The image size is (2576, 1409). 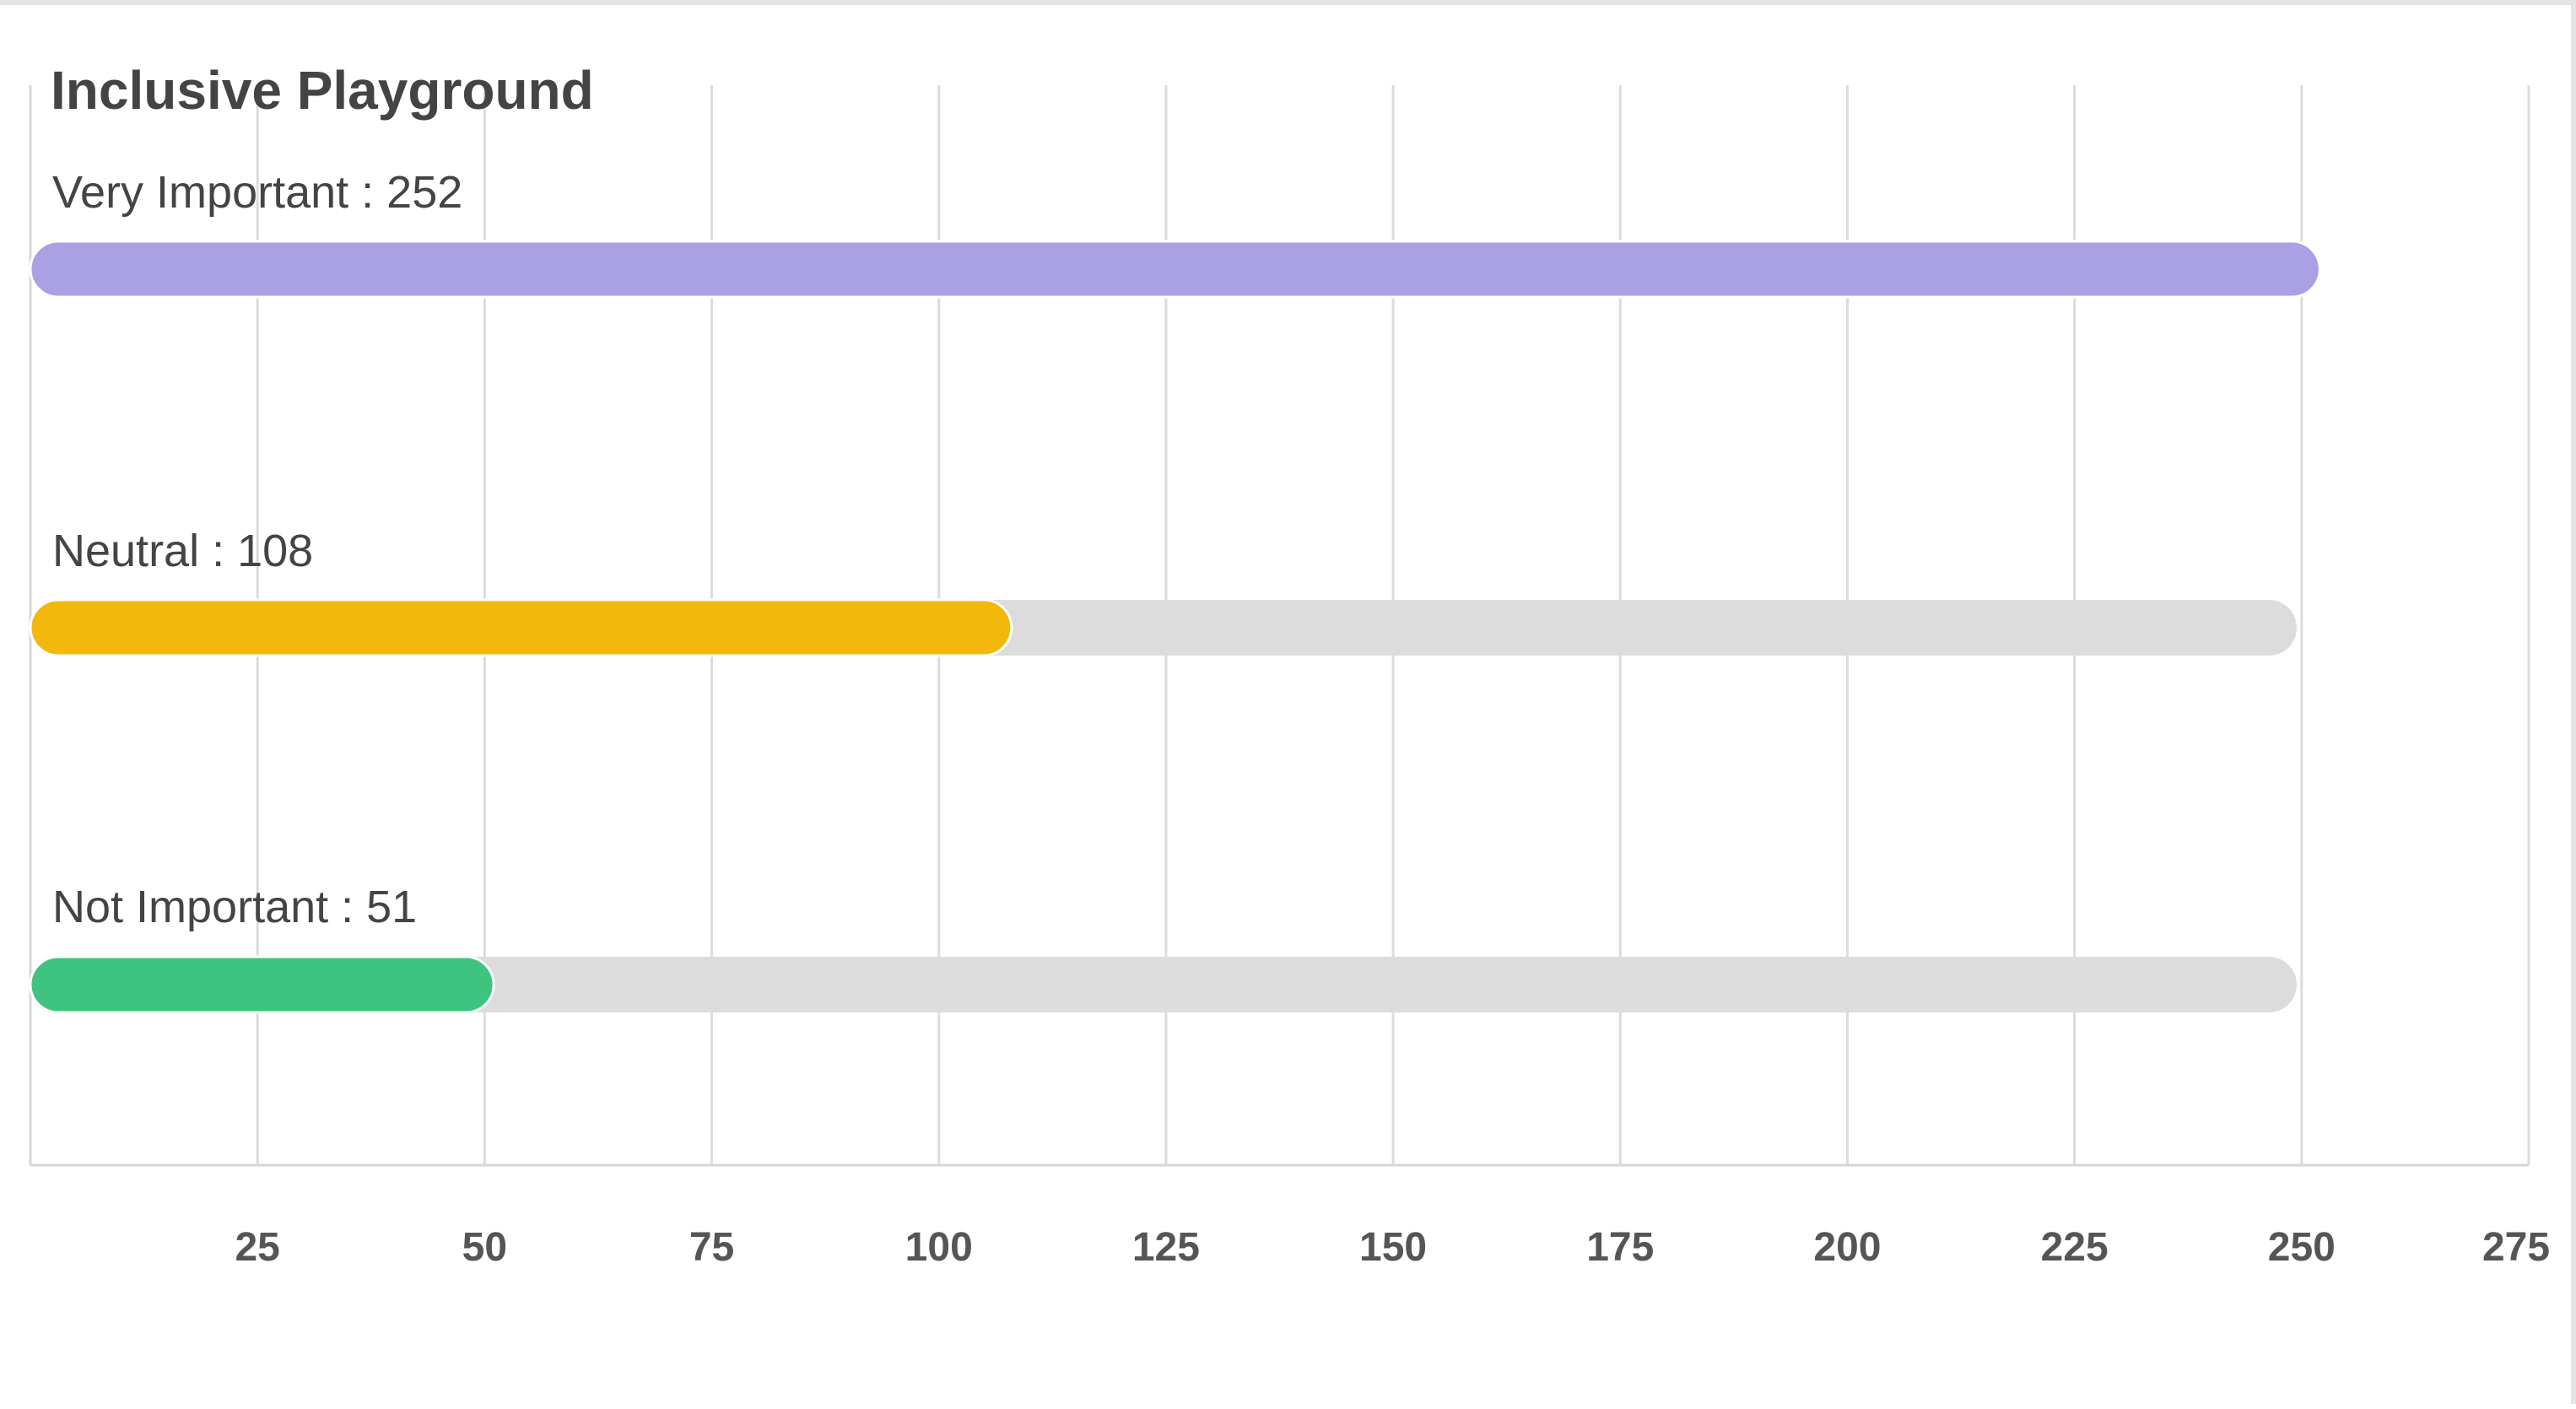 What do you see at coordinates (2516, 1247) in the screenshot?
I see `x-tick-label: 275` at bounding box center [2516, 1247].